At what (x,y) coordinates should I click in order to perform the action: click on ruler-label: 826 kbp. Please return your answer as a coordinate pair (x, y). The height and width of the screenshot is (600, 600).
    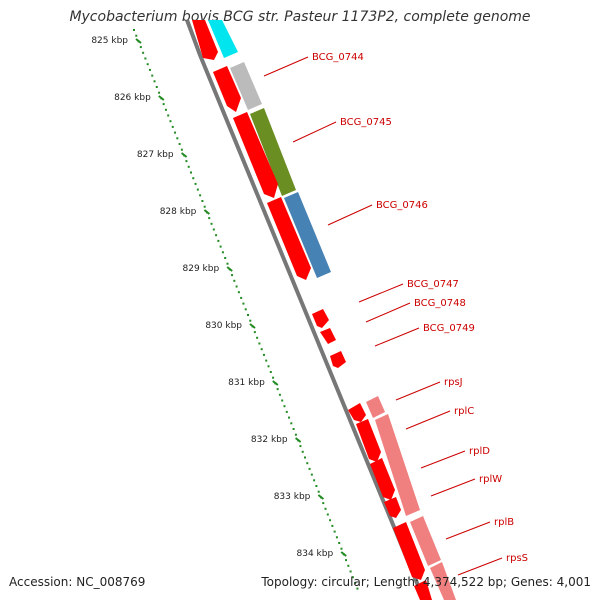
    Looking at the image, I should click on (132, 98).